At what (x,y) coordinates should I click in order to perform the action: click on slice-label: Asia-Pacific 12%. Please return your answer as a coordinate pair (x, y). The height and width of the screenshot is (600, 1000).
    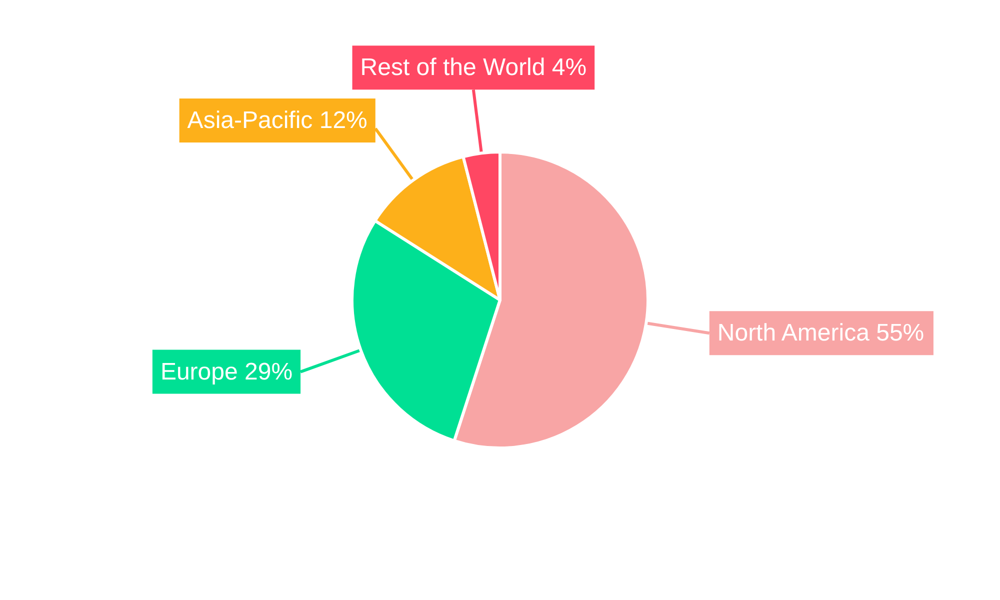
    Looking at the image, I should click on (277, 120).